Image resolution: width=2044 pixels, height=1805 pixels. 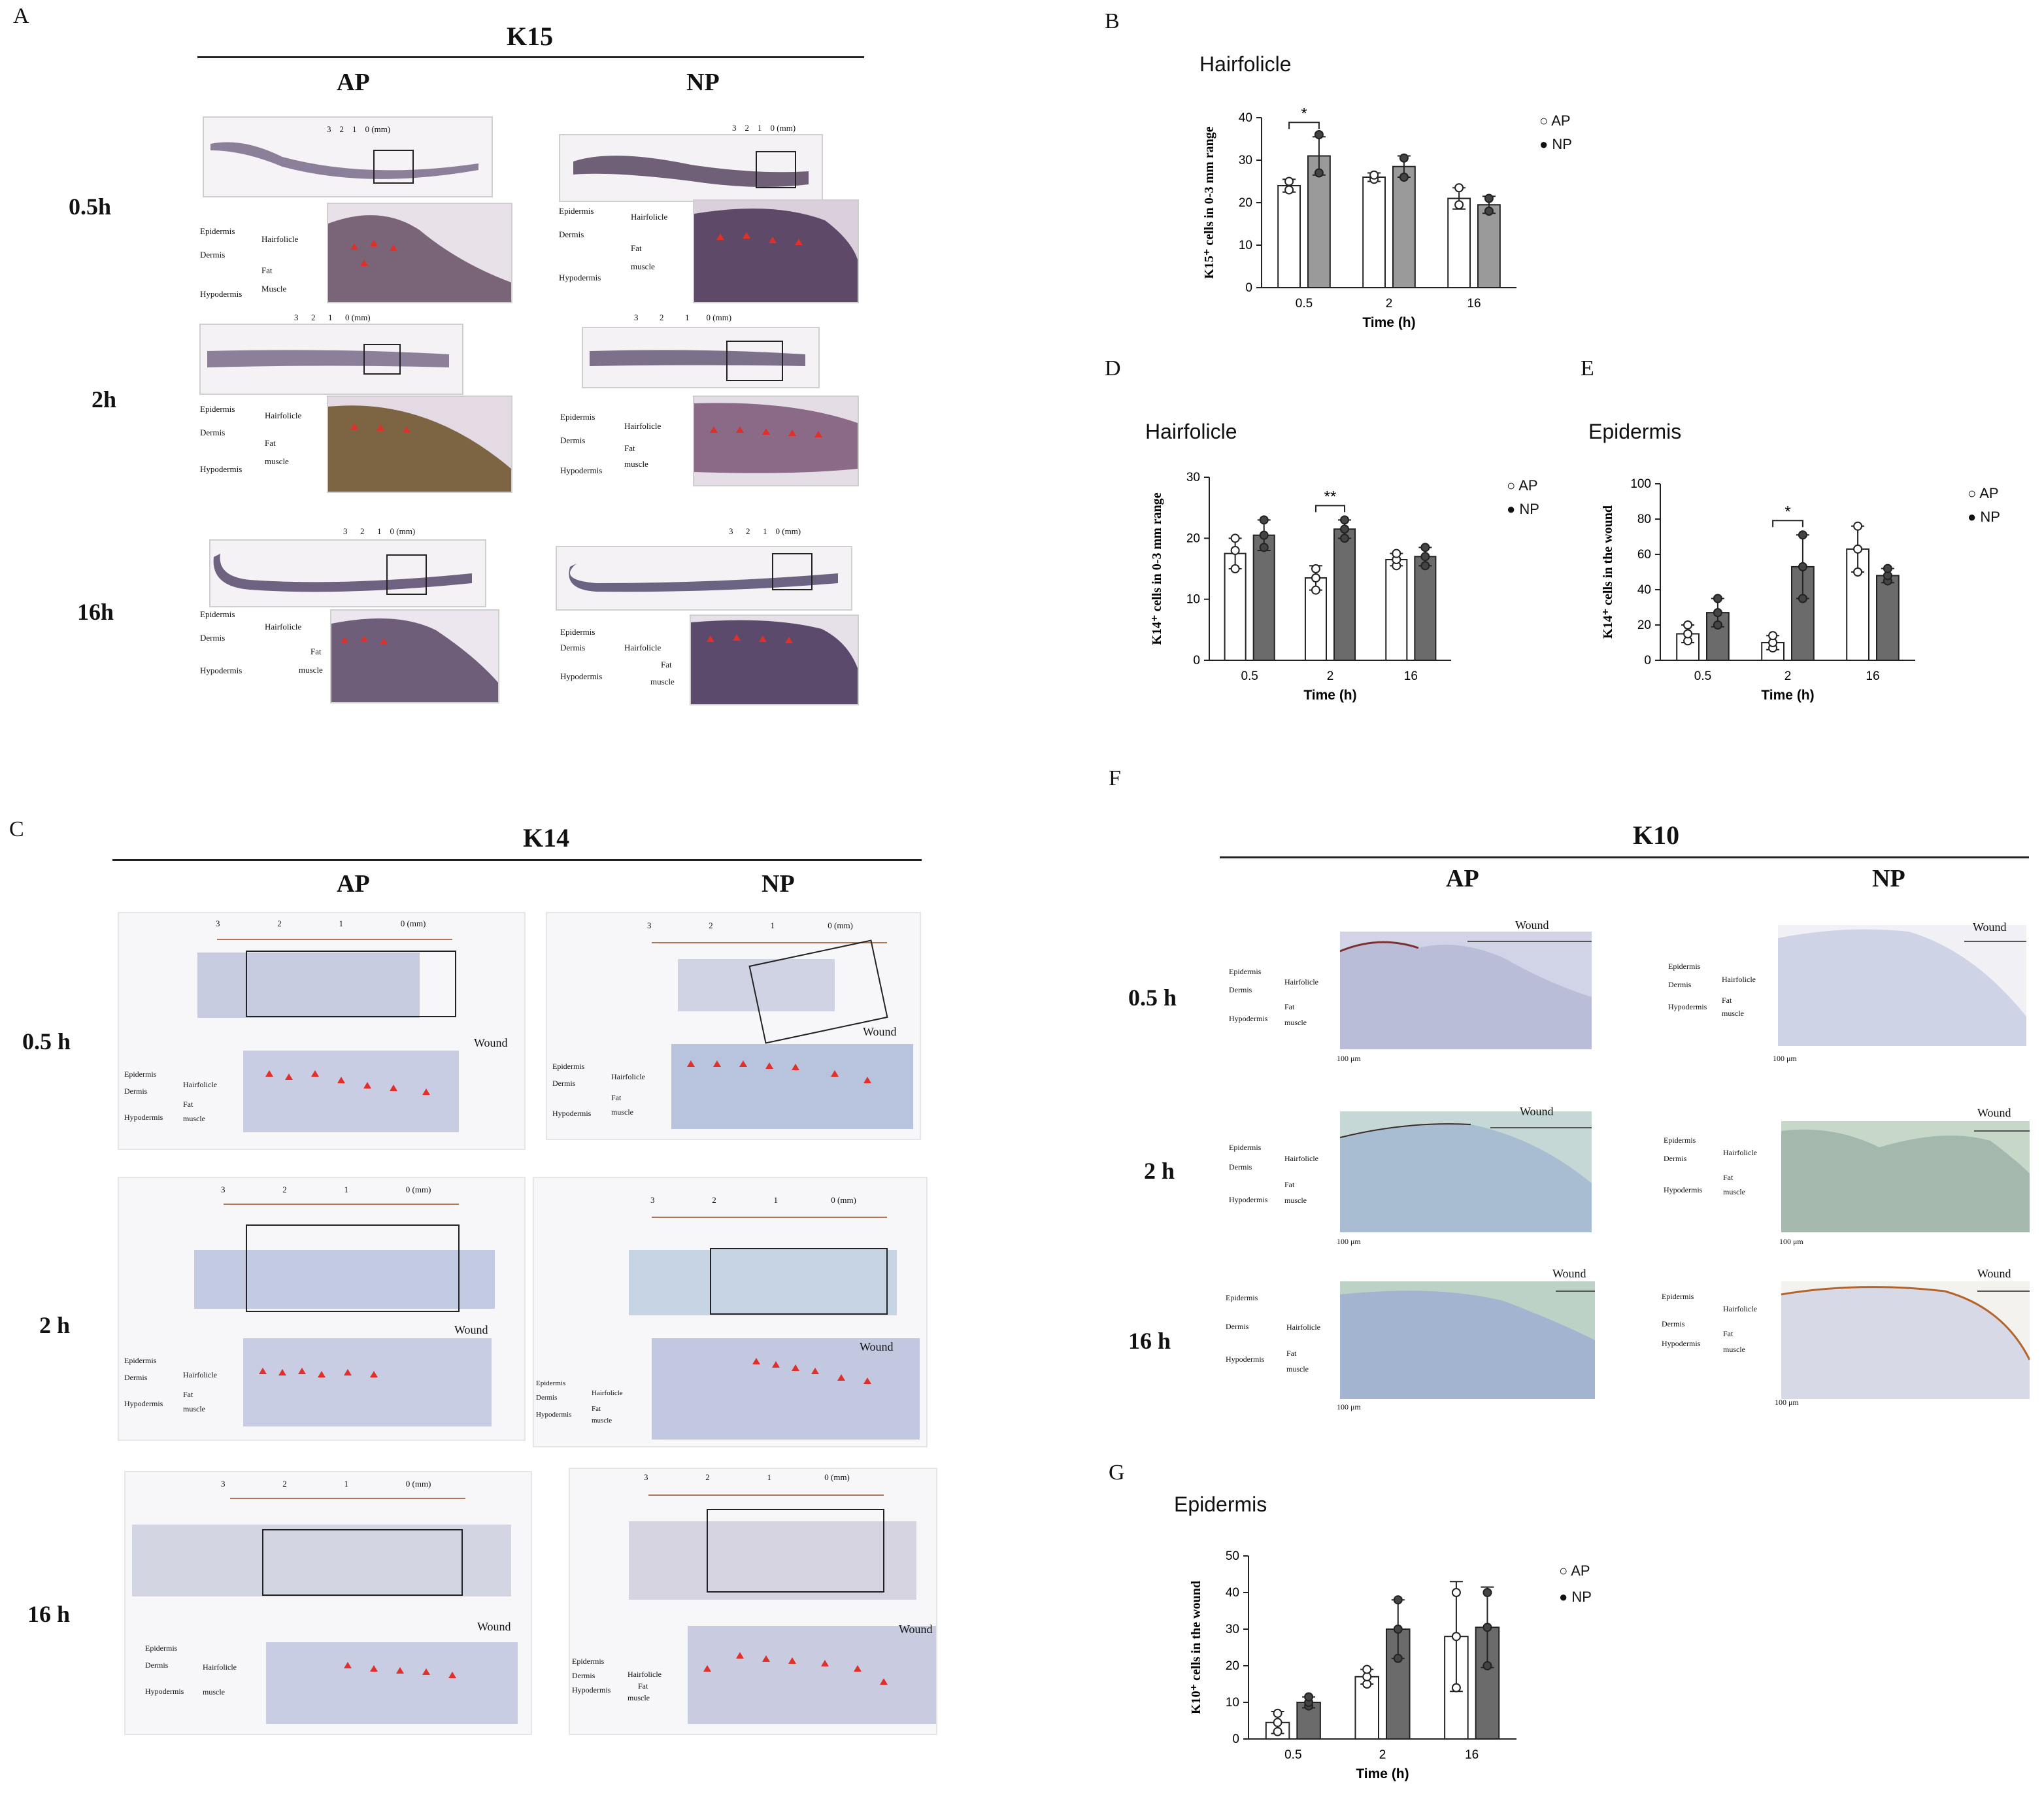 What do you see at coordinates (348, 573) in the screenshot?
I see `k15-ap-16h-overview` at bounding box center [348, 573].